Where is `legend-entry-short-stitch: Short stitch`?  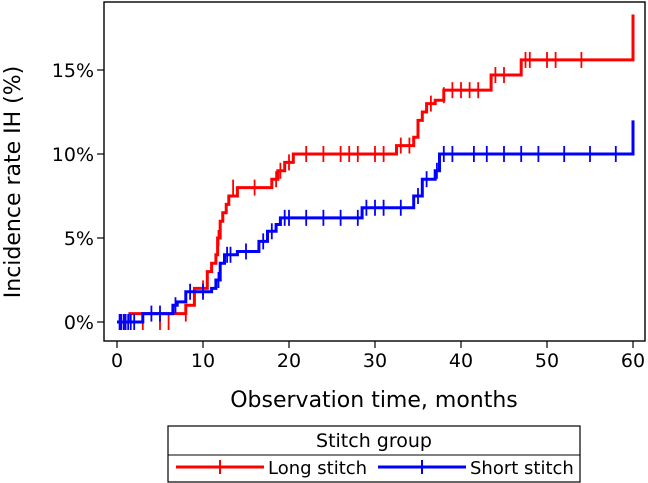
legend-entry-short-stitch: Short stitch is located at coordinates (476, 468).